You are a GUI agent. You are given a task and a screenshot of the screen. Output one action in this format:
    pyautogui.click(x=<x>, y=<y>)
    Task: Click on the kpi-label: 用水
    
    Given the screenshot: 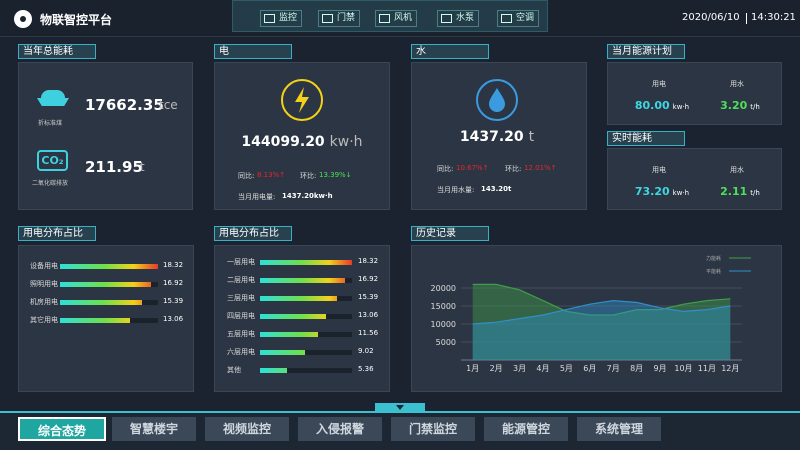 What is the action you would take?
    pyautogui.click(x=737, y=84)
    